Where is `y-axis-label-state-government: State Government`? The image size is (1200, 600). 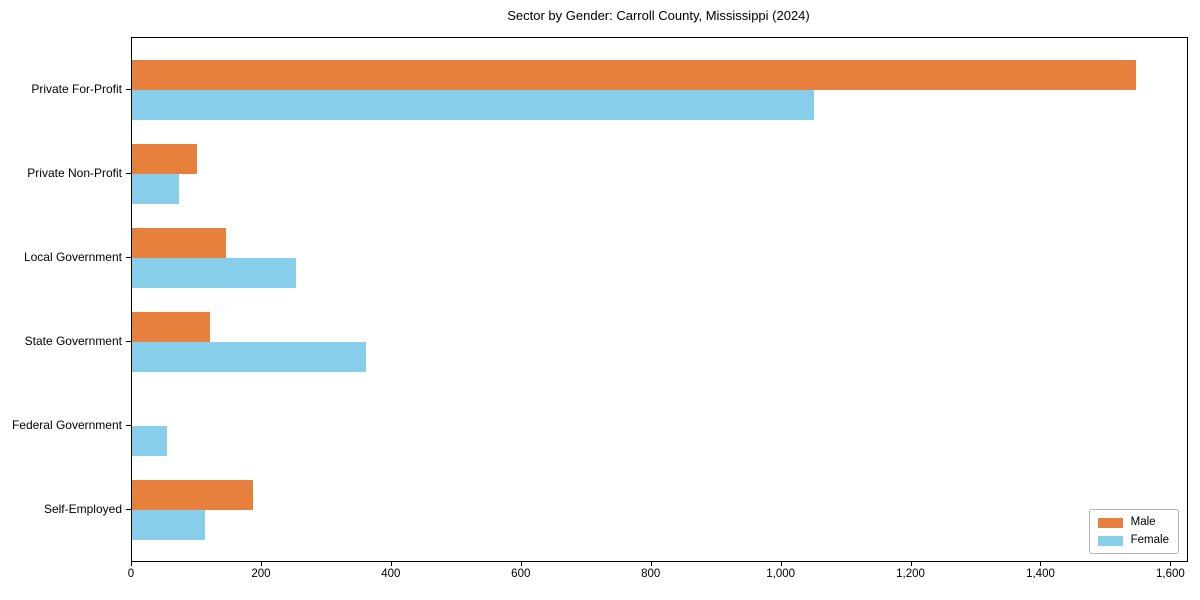
y-axis-label-state-government: State Government is located at coordinates (73, 340).